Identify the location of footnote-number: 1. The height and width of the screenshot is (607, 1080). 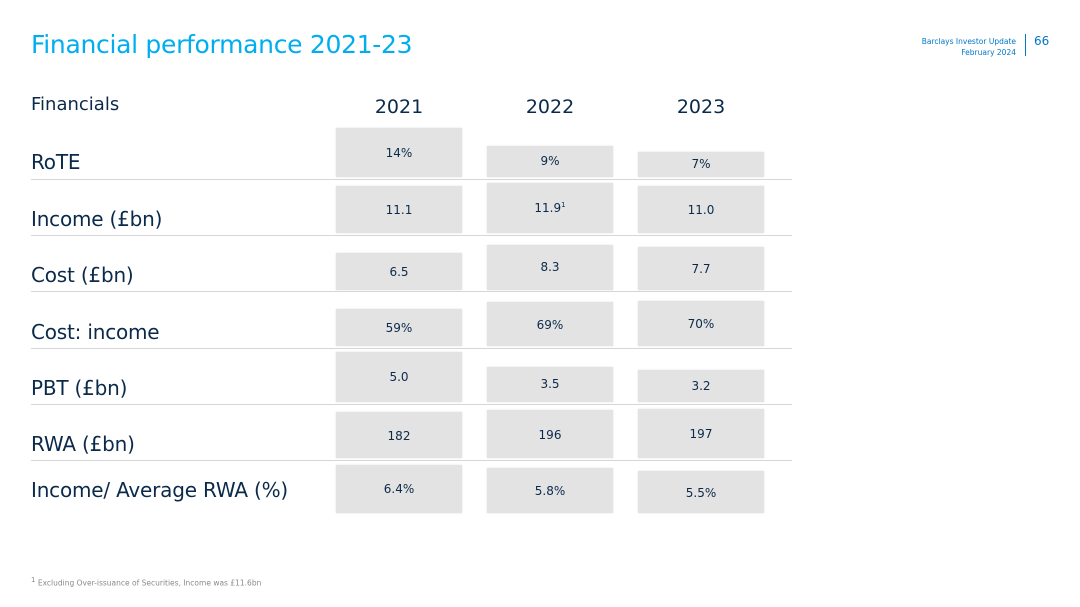
(33, 580).